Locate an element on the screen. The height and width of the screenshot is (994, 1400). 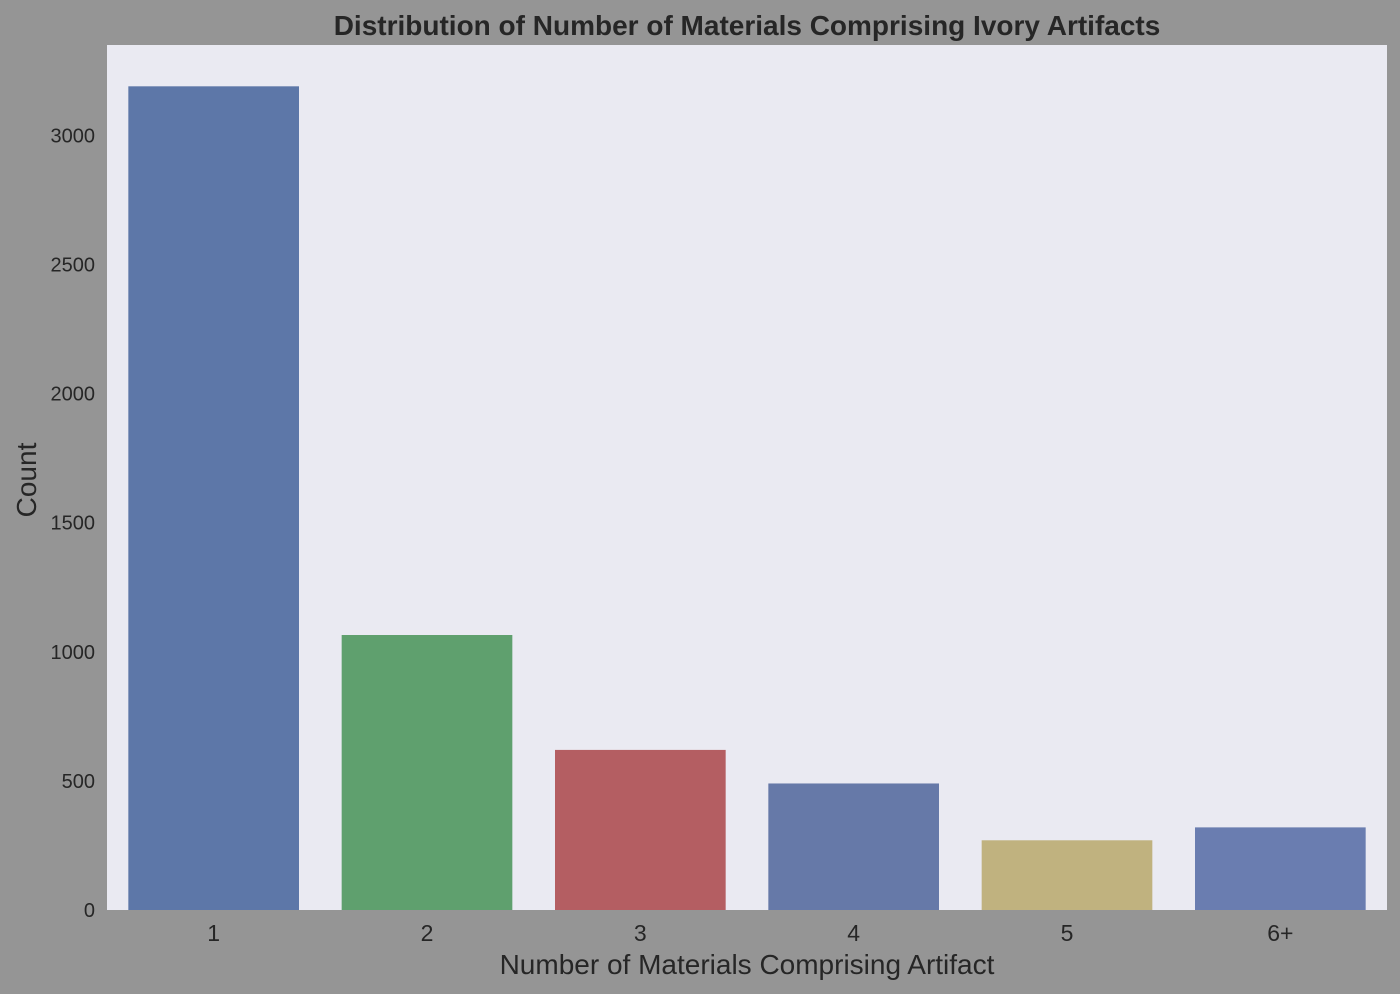
x-tick-label: 5 is located at coordinates (1067, 933).